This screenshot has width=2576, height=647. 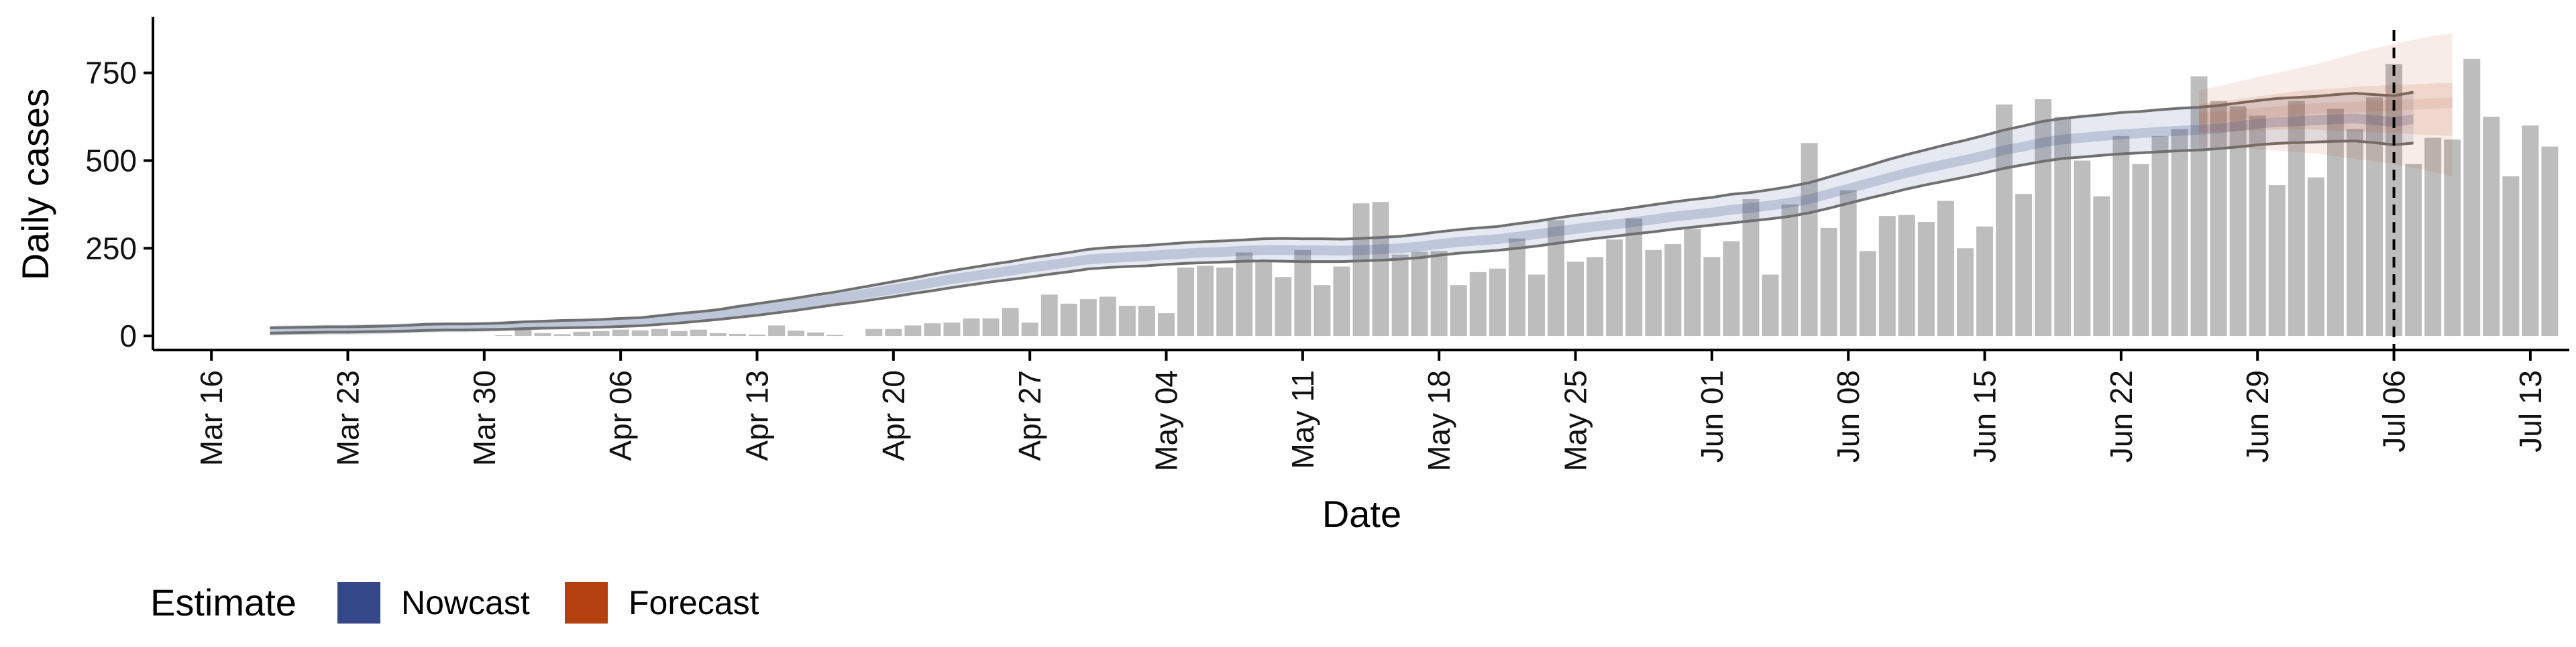 What do you see at coordinates (2121, 417) in the screenshot?
I see `x-tick-label: Jun 22` at bounding box center [2121, 417].